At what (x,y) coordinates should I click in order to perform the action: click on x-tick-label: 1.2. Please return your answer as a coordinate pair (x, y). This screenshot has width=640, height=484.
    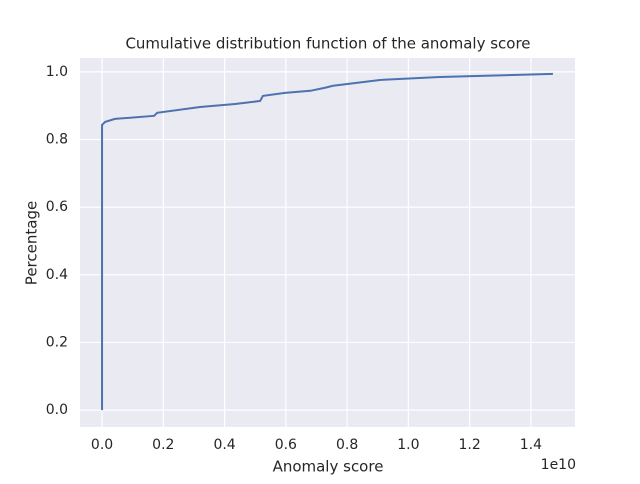
    Looking at the image, I should click on (469, 445).